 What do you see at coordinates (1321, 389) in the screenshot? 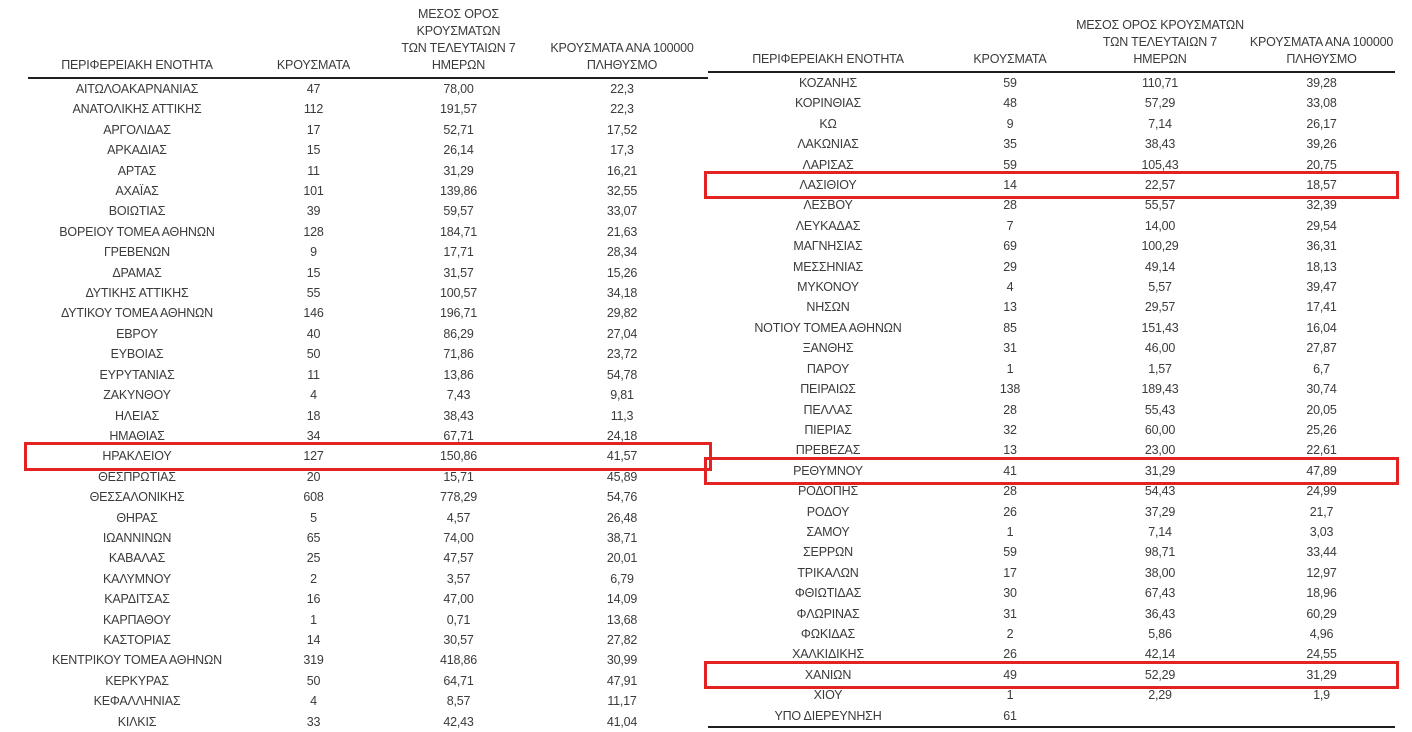
I see `per100k-cell: 30,74` at bounding box center [1321, 389].